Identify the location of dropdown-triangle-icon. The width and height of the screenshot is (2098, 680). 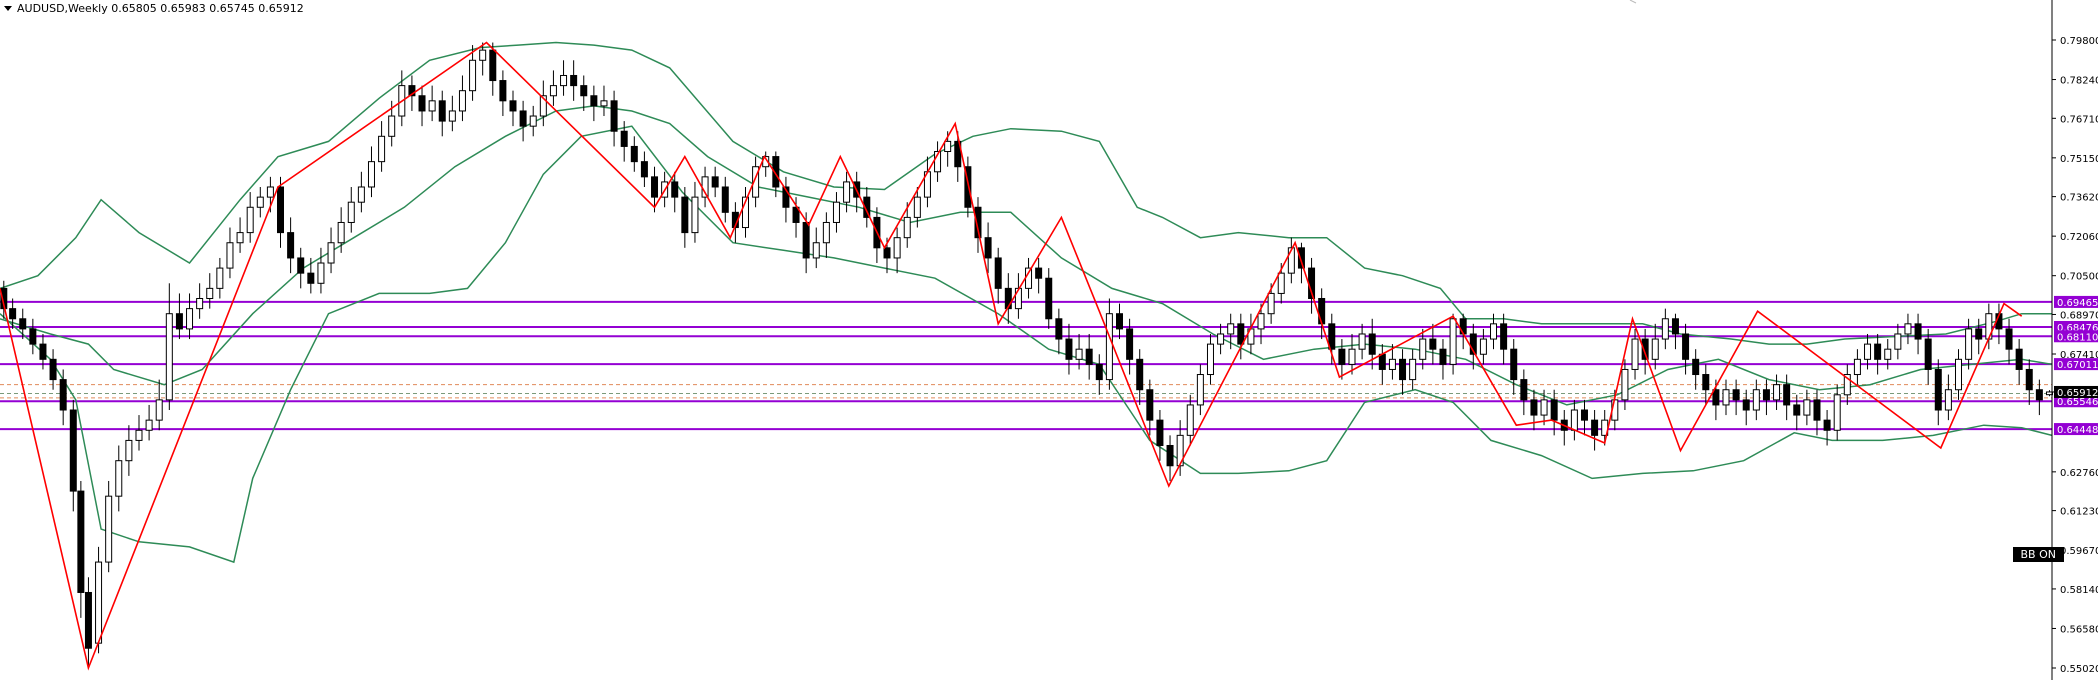
(8, 8).